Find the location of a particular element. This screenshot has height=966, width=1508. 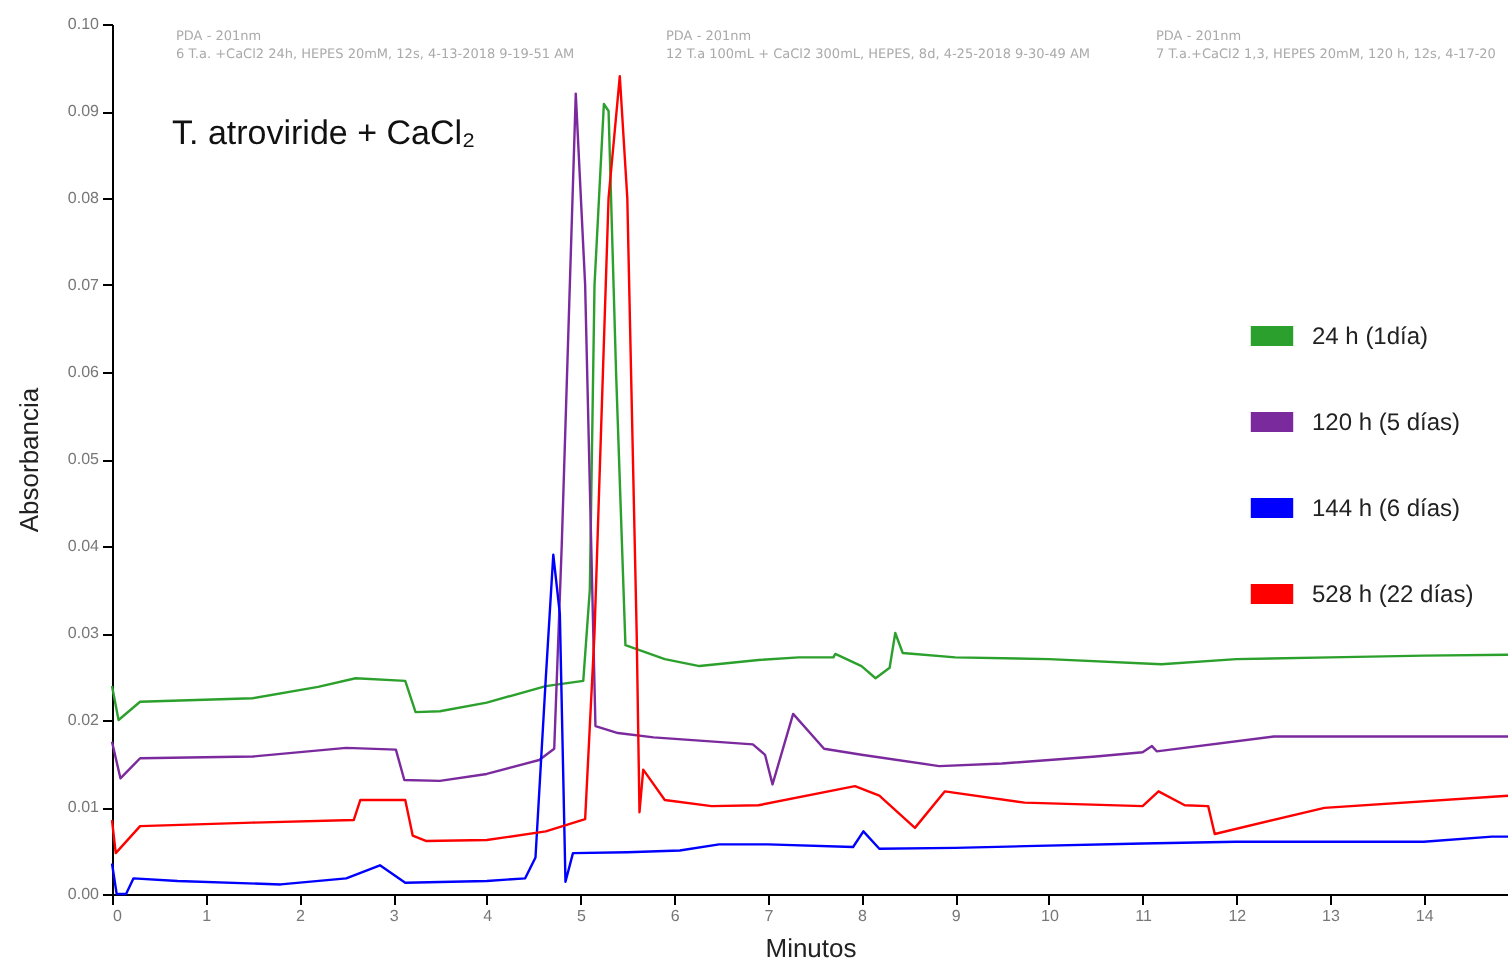

x-tick-label: 4 is located at coordinates (488, 916).